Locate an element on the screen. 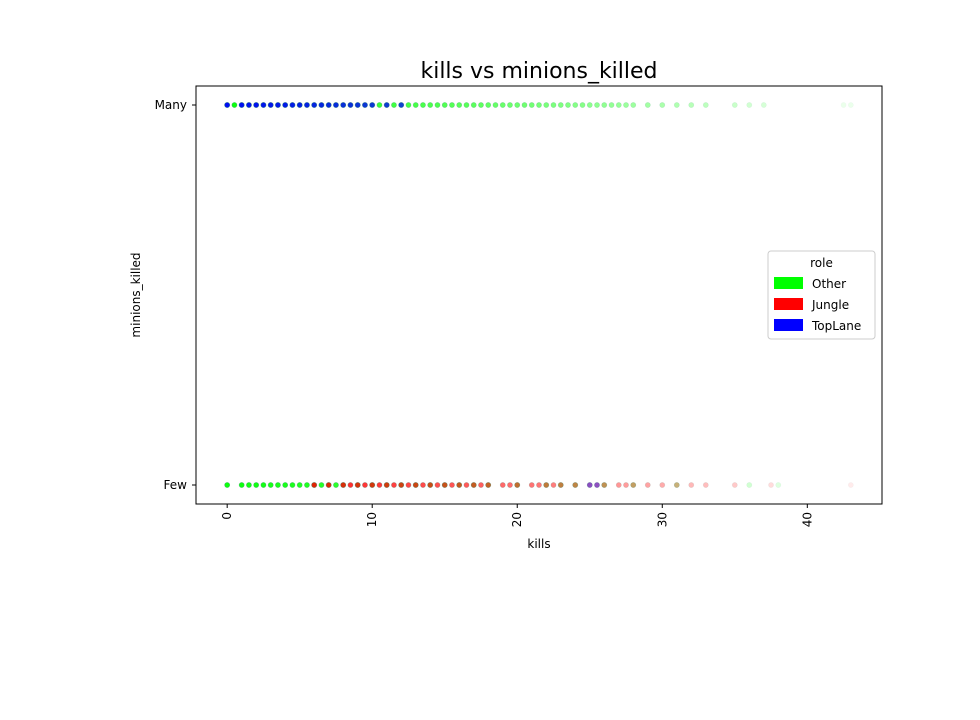  x-tick-label-20: 20 is located at coordinates (517, 519).